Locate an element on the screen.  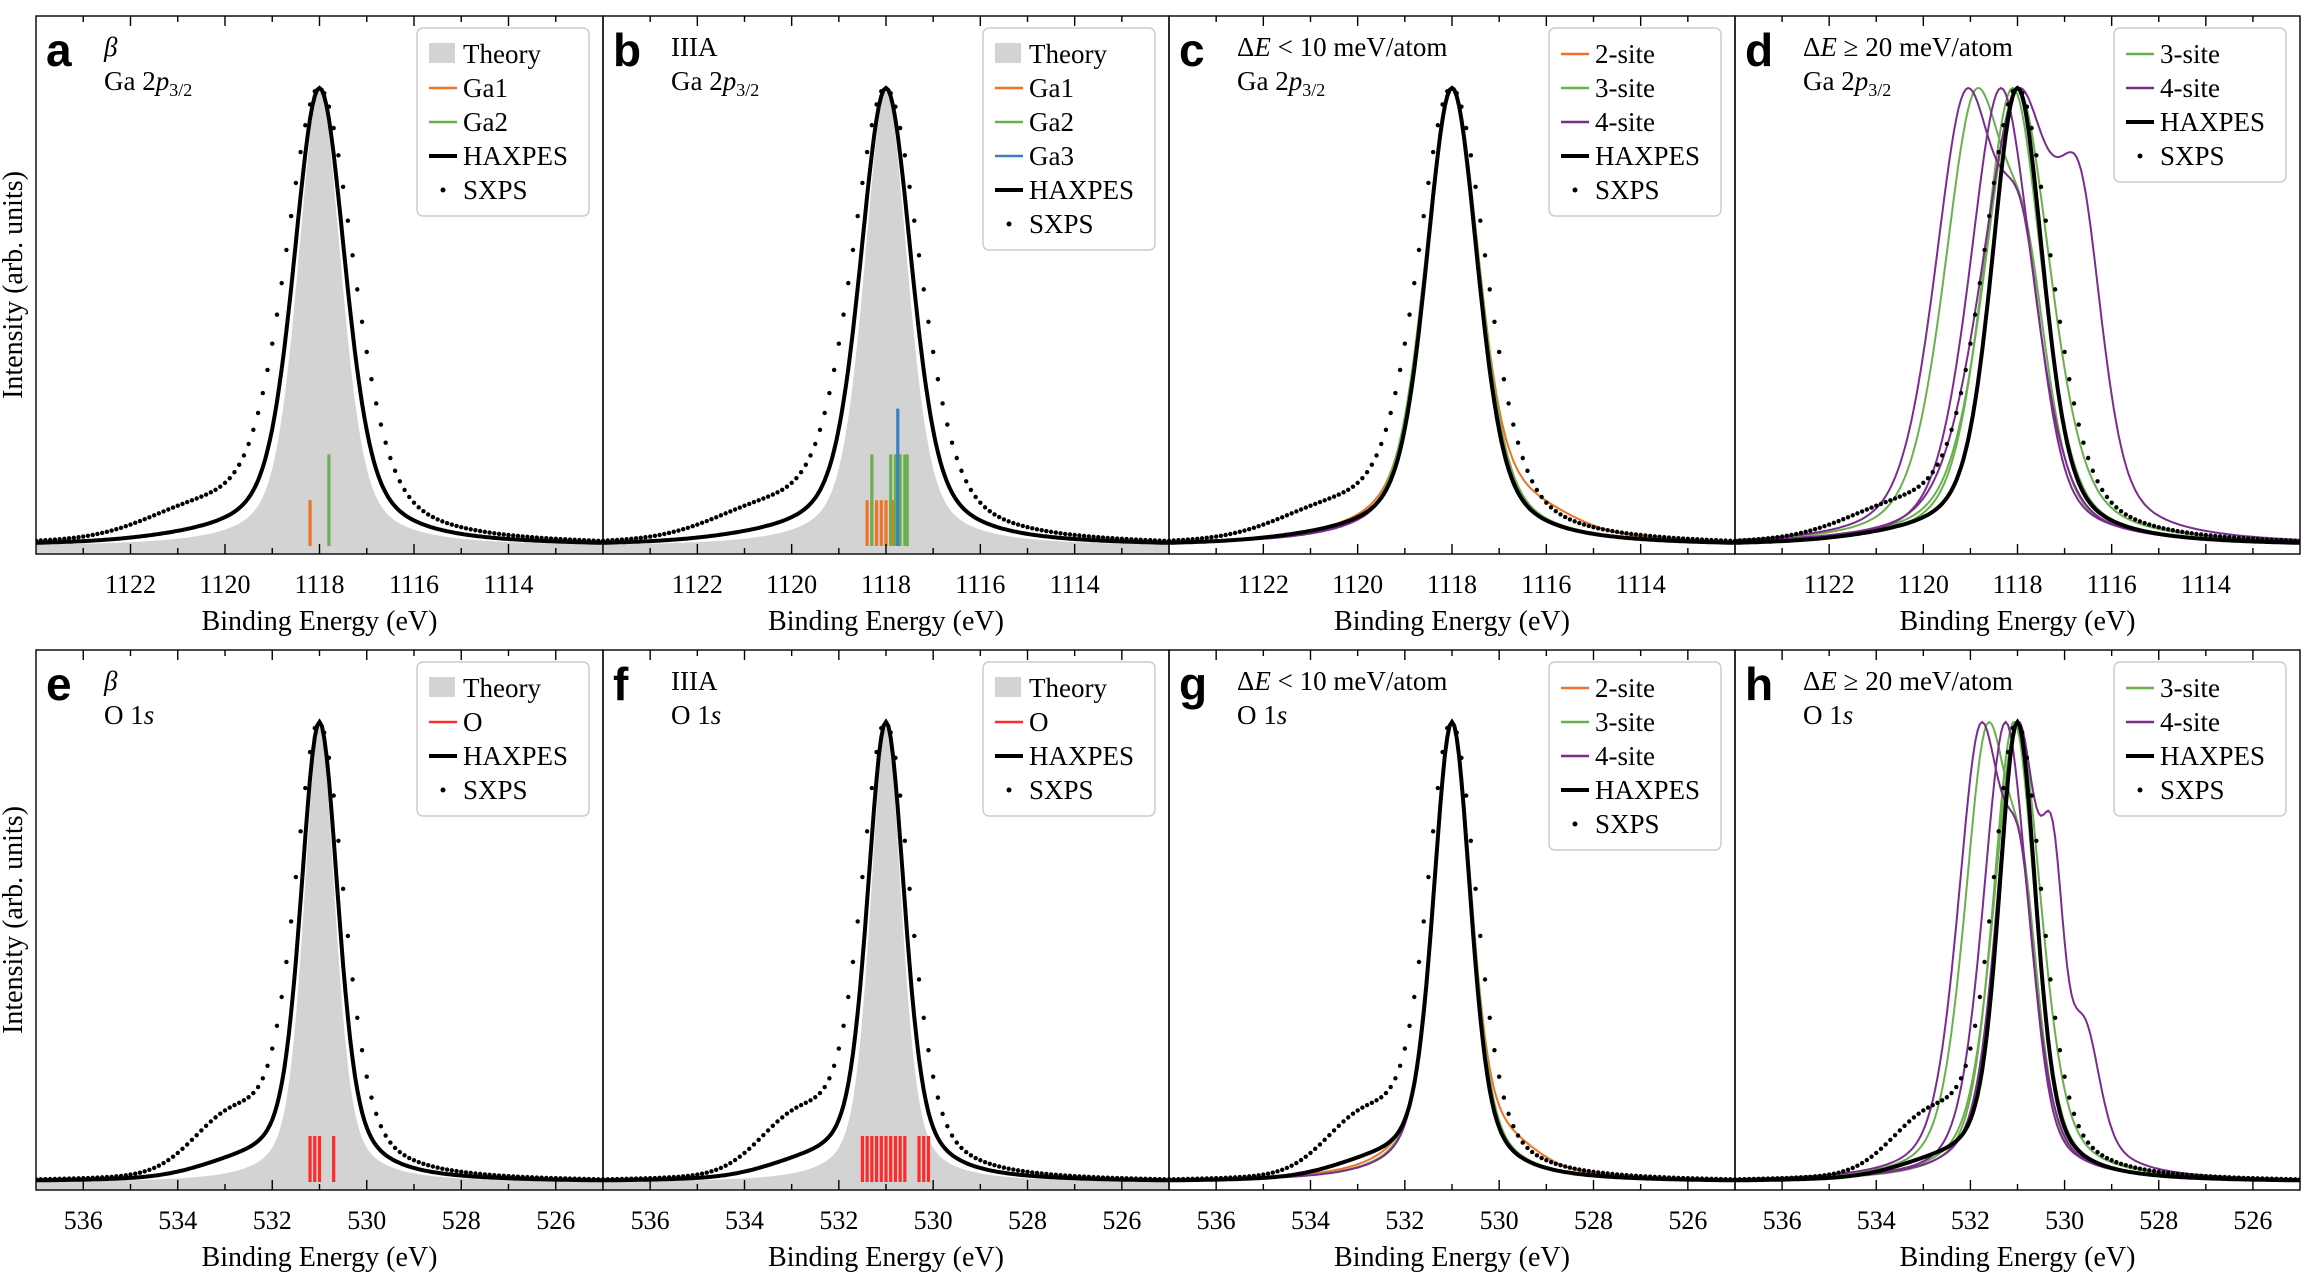
x-tick-label: 536 is located at coordinates (1782, 1220).